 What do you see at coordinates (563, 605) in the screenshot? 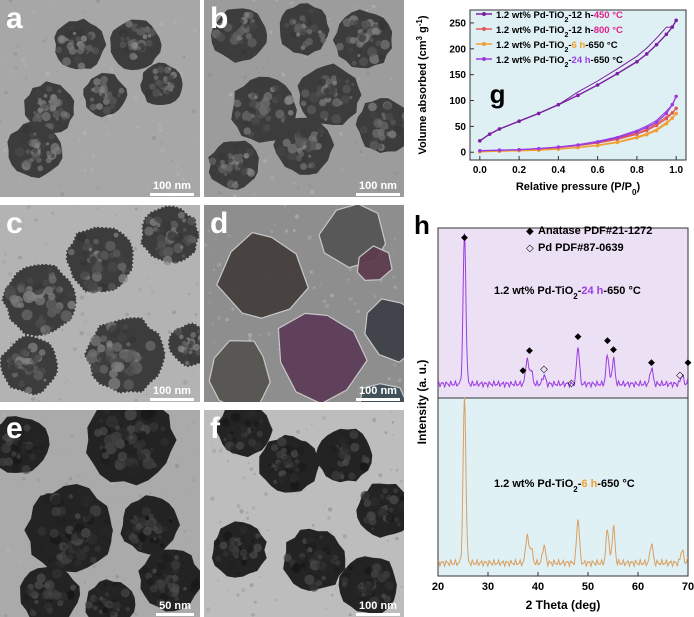
I see `x-axis-label: 2 Theta (deg)` at bounding box center [563, 605].